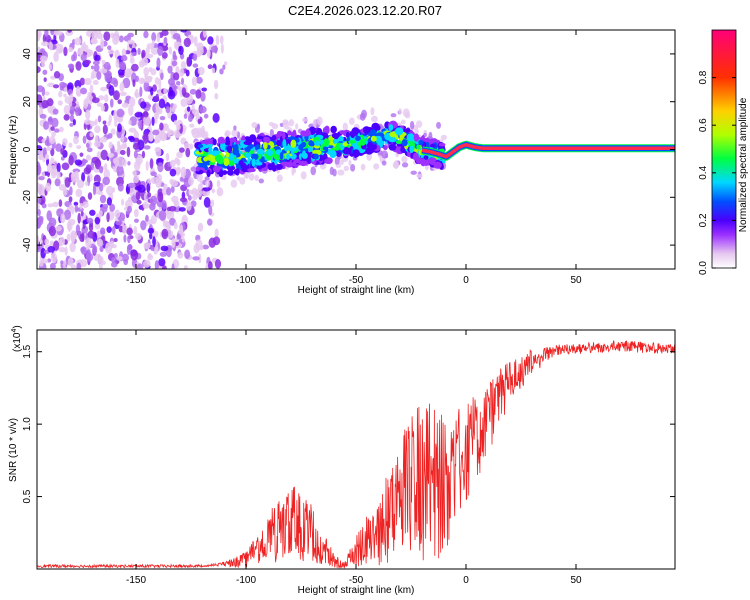  I want to click on x-tick-label: 0, so click(466, 580).